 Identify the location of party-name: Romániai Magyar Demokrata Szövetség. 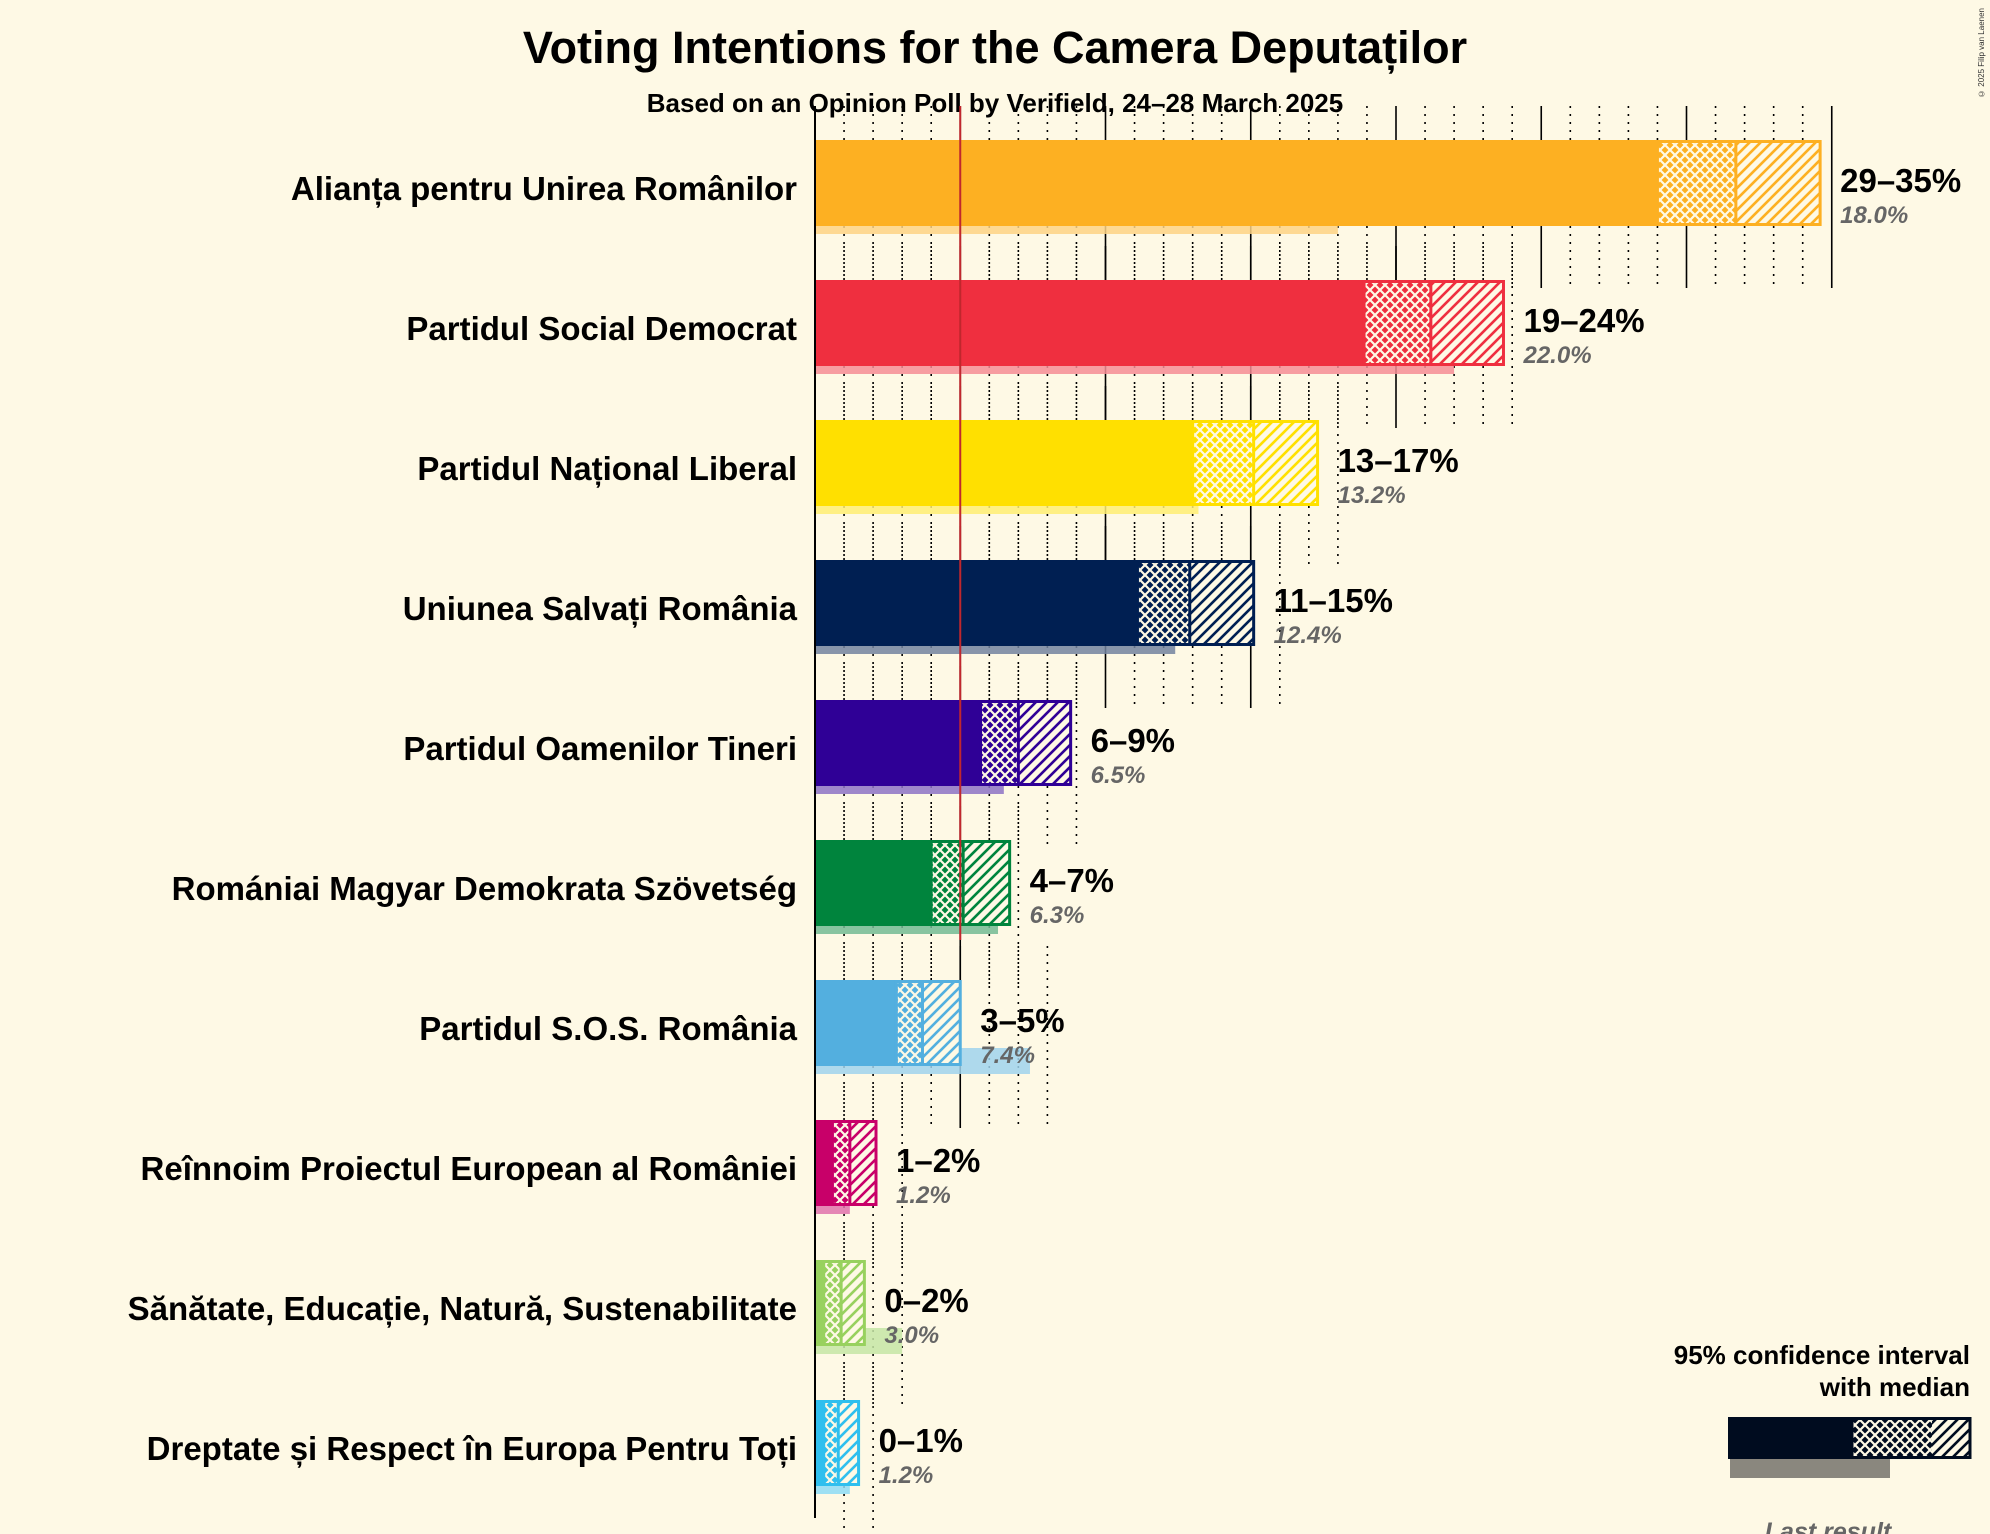
(484, 888).